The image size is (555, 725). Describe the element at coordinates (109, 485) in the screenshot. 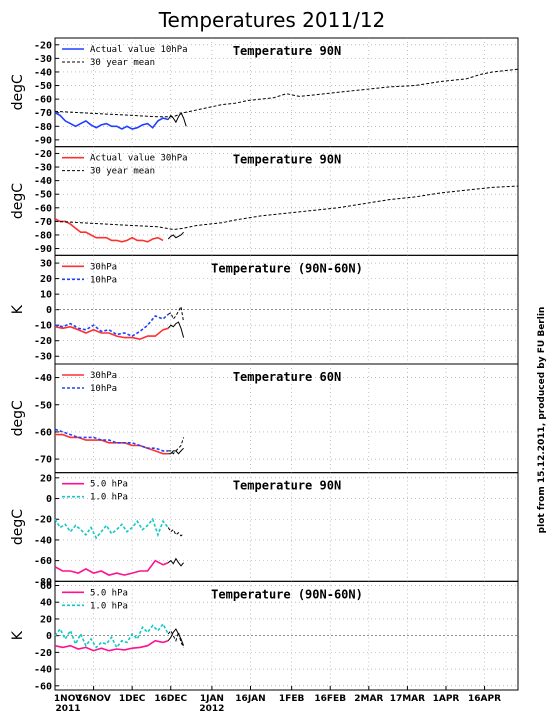

I see `legend-label: 5.0 hPa` at that location.